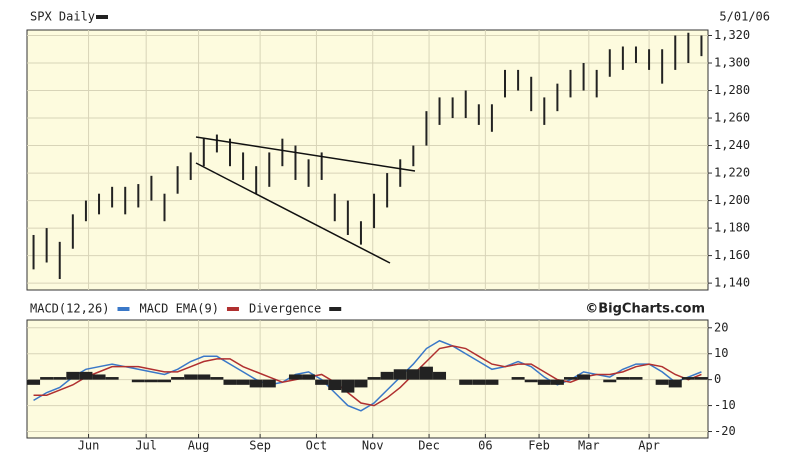 This screenshot has height=456, width=788. I want to click on y-tick-label: 1,260, so click(732, 118).